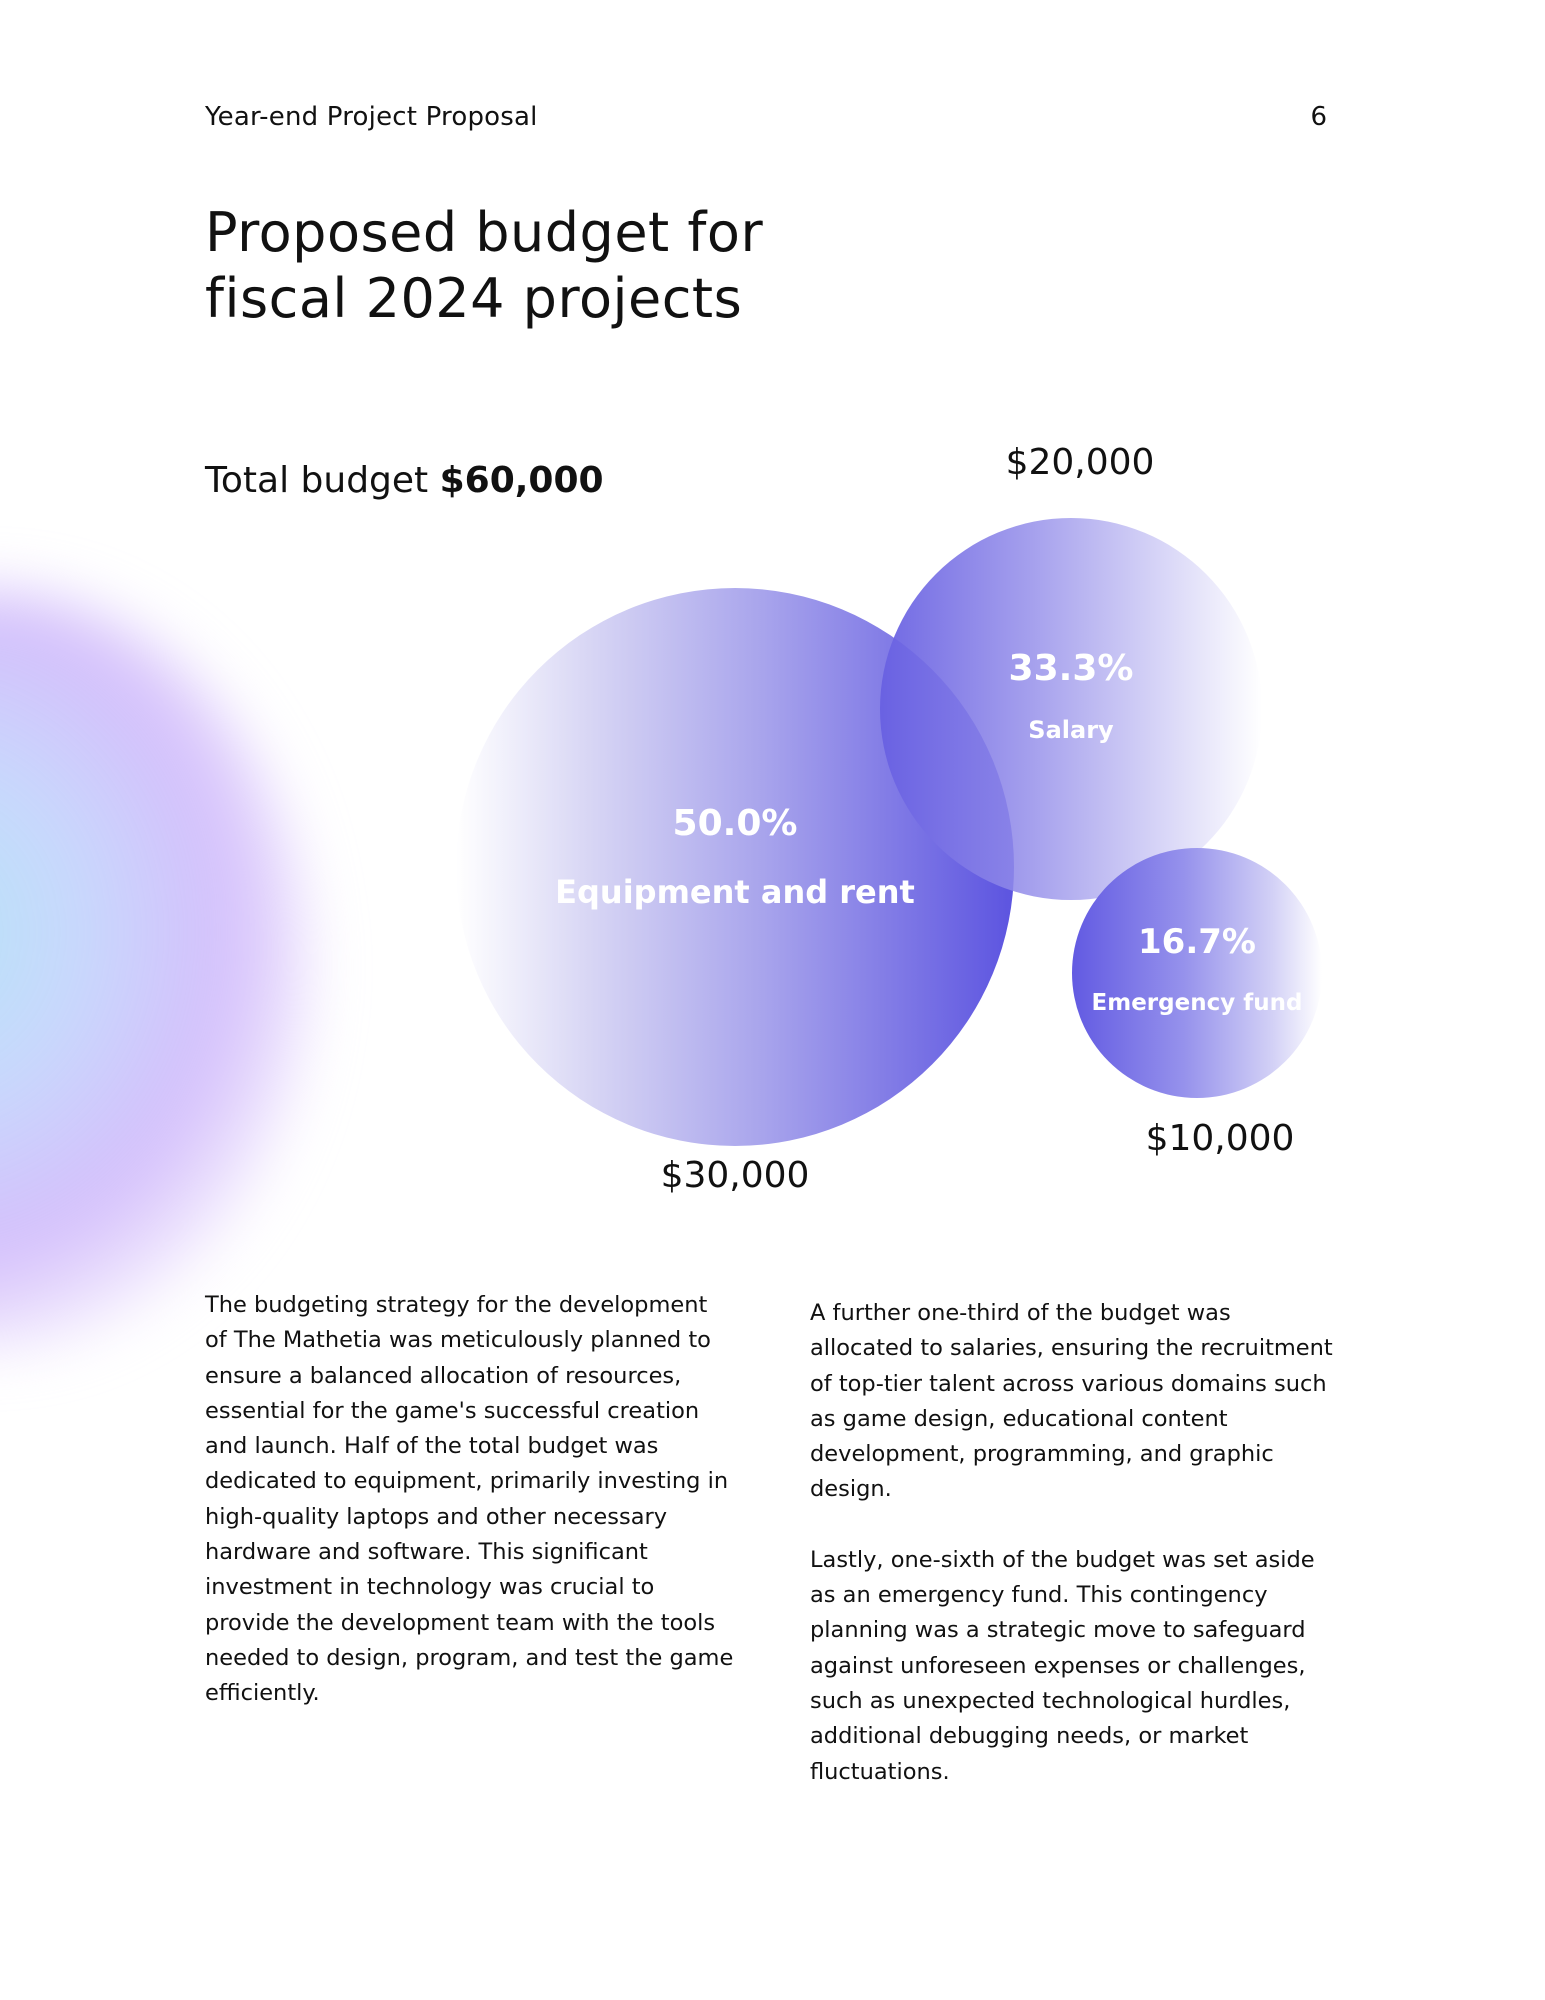 The height and width of the screenshot is (2000, 1545). I want to click on salary-amount: $20,000, so click(1080, 462).